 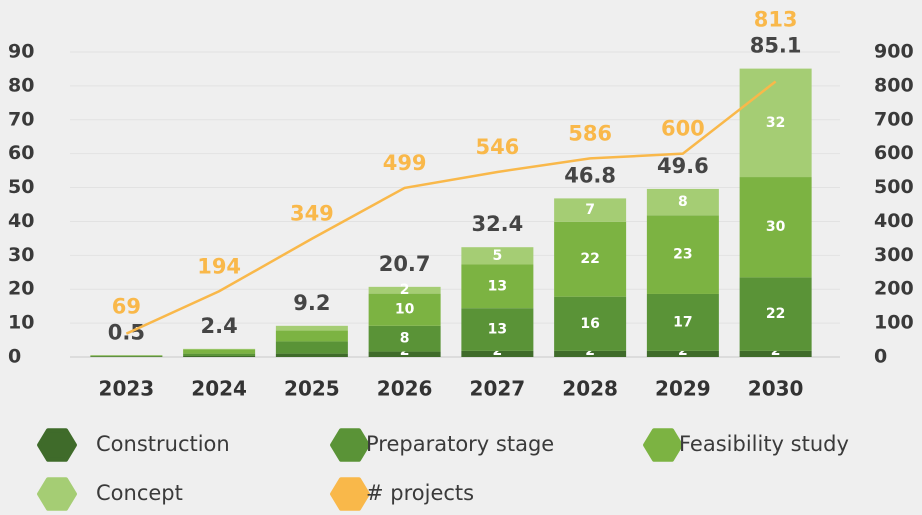 I want to click on y2-tick-label: 100, so click(x=894, y=323).